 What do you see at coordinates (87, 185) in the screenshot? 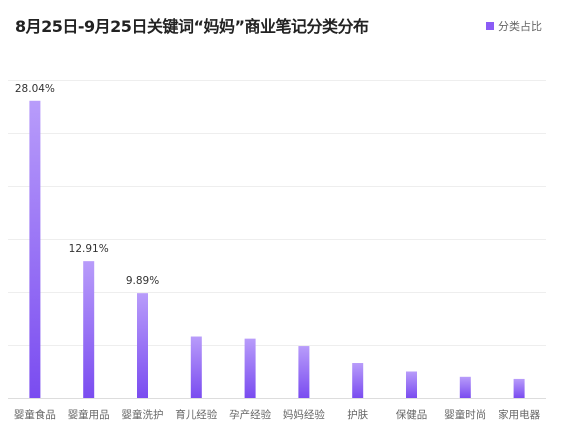
I see `data-labels: 28.04% 12.91% 9.89%` at bounding box center [87, 185].